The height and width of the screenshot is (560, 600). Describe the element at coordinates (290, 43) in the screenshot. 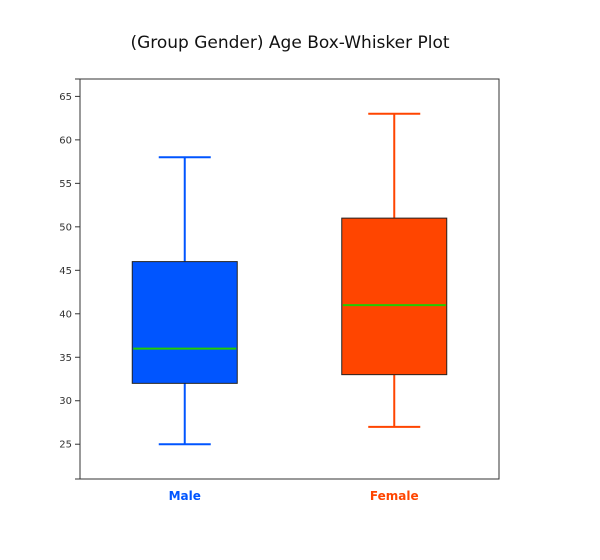

I see `chart-title: (Group Gender) Age Box-Whisker Plot` at that location.